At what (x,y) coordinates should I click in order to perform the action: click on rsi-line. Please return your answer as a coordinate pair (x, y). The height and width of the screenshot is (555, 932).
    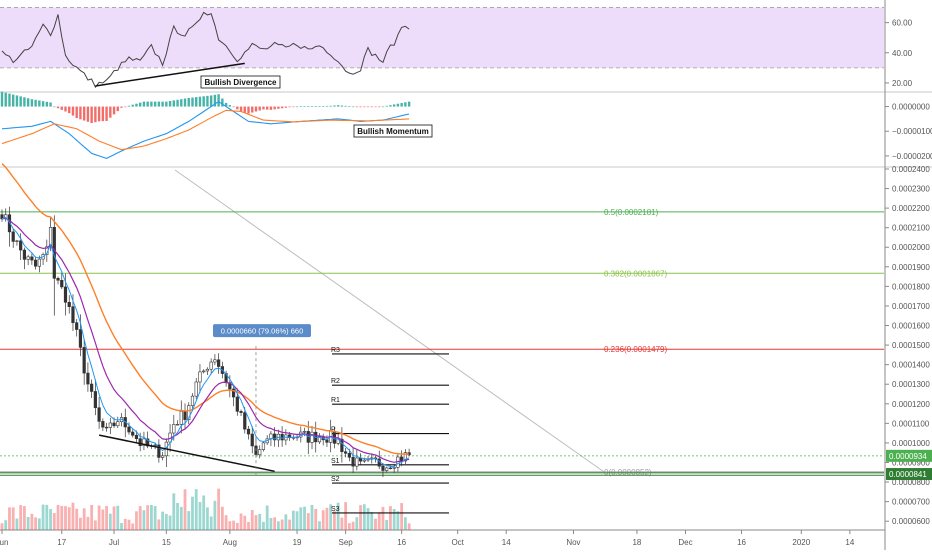
    Looking at the image, I should click on (205, 50).